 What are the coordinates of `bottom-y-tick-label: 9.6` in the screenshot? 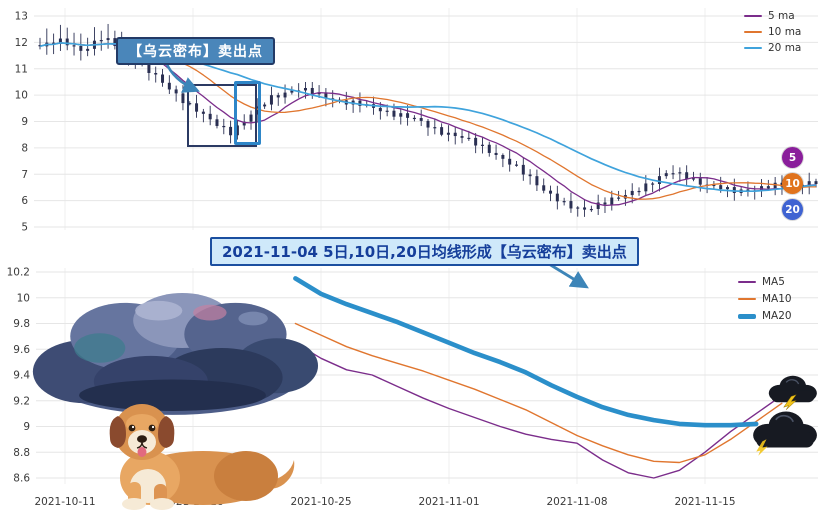 It's located at (21, 350).